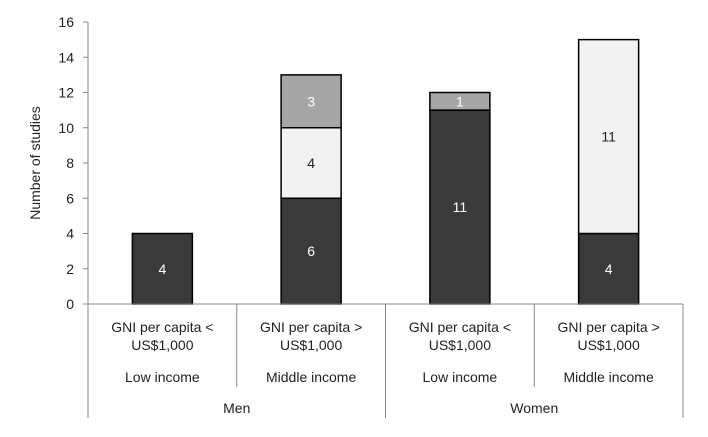 The width and height of the screenshot is (708, 437). Describe the element at coordinates (236, 408) in the screenshot. I see `group-label: Men` at that location.